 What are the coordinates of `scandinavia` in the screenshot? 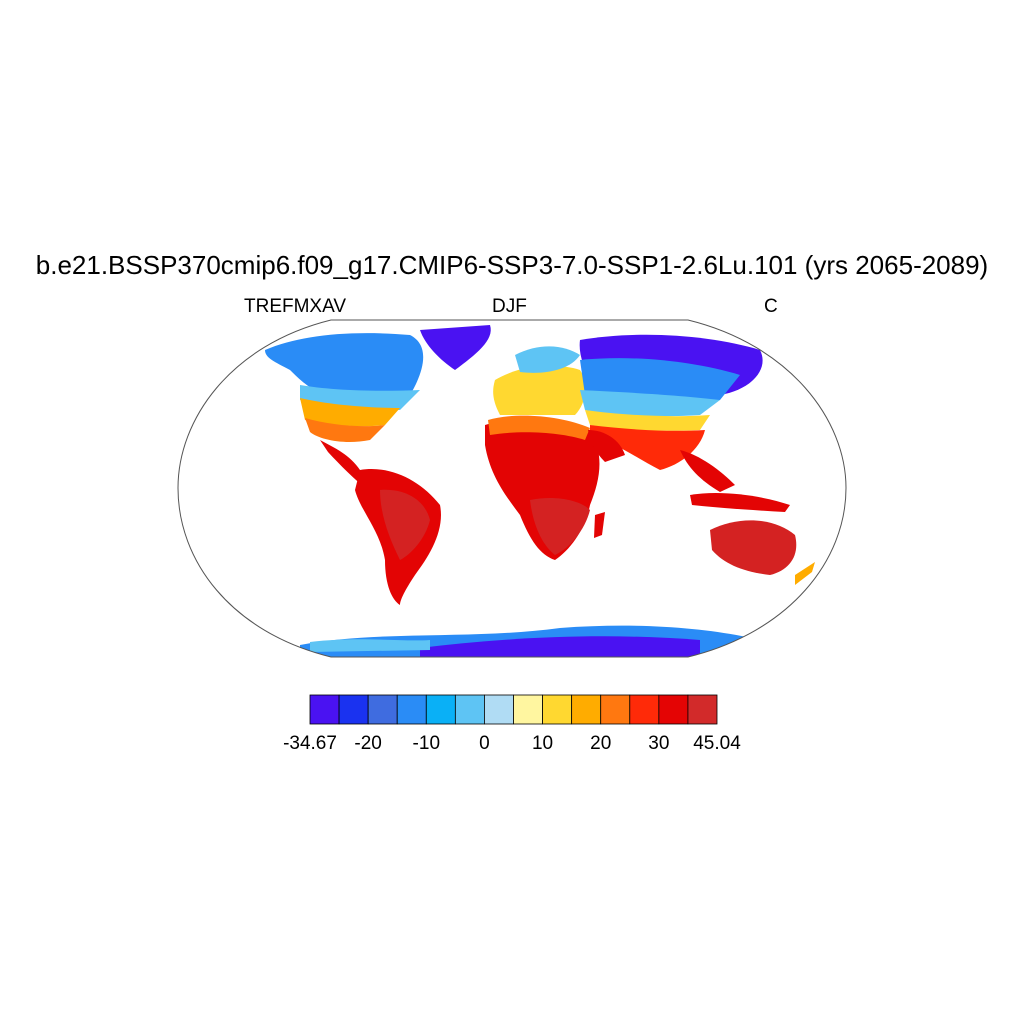 It's located at (547, 359).